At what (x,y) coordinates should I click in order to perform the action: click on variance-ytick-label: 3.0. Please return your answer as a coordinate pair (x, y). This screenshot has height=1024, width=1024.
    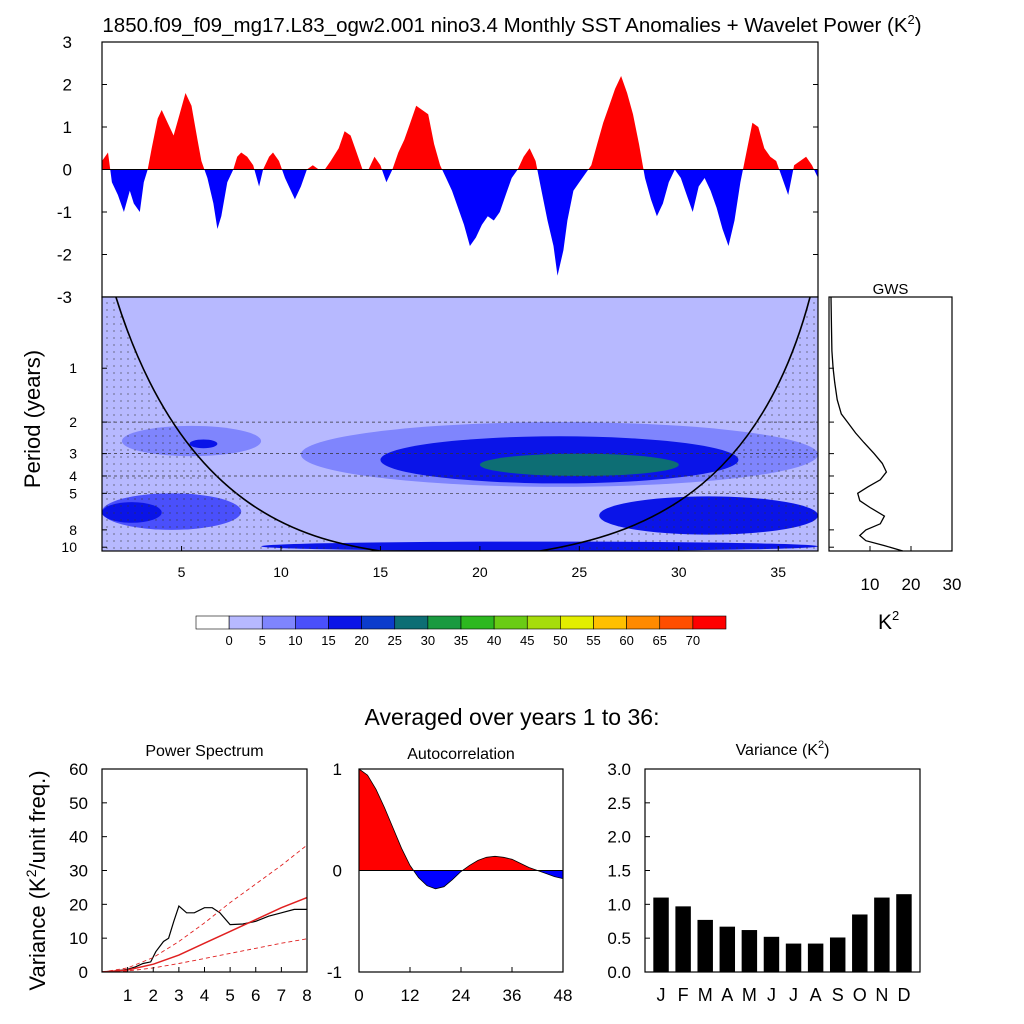
    Looking at the image, I should click on (619, 769).